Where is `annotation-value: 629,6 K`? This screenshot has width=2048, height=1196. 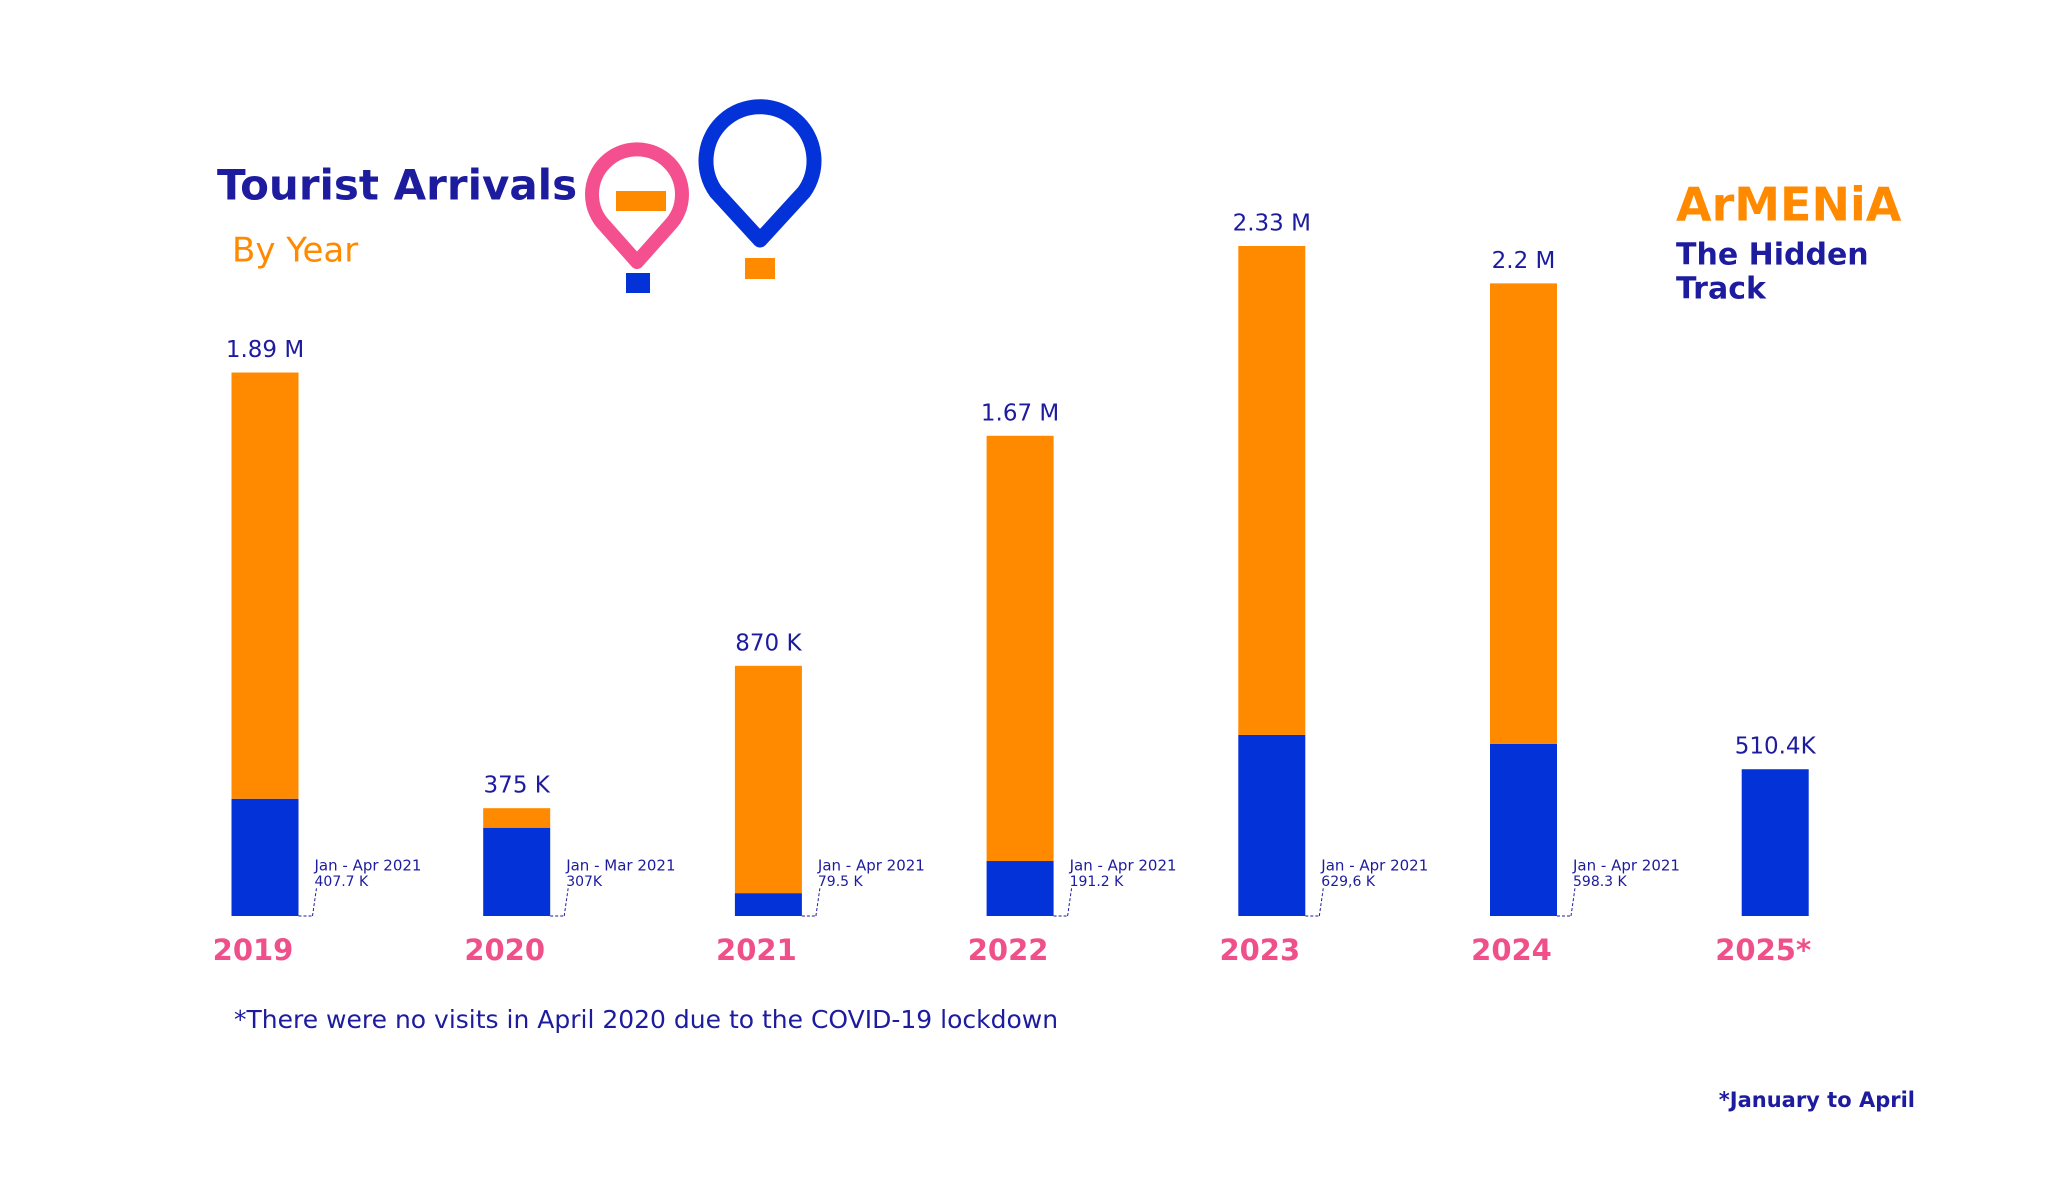 annotation-value: 629,6 K is located at coordinates (1348, 882).